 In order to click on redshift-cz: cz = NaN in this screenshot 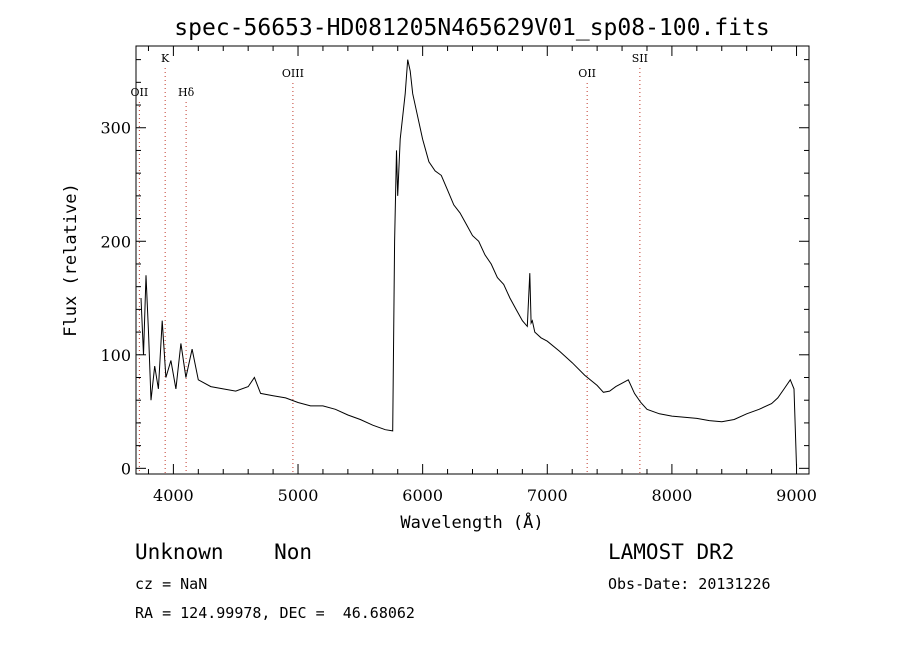, I will do `click(171, 584)`.